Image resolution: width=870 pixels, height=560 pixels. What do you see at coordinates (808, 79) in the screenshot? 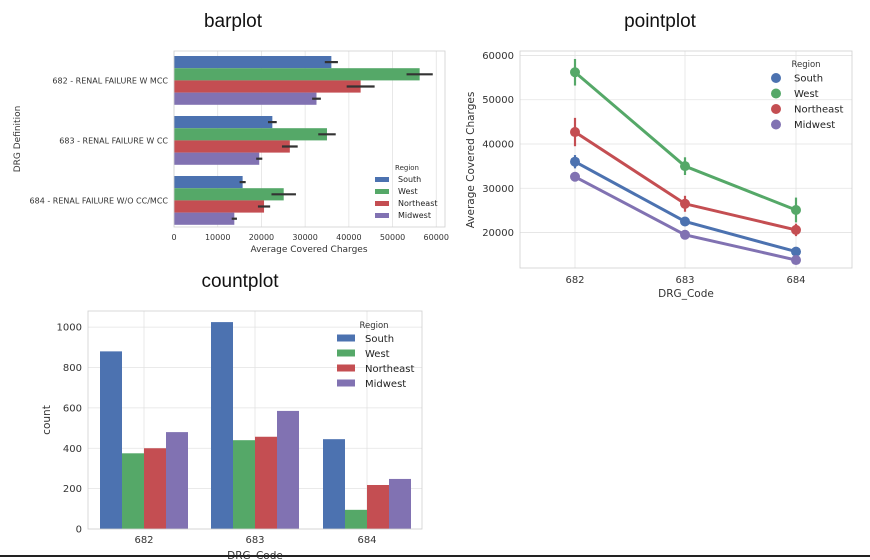
I see `pointplot-legend-label: South` at bounding box center [808, 79].